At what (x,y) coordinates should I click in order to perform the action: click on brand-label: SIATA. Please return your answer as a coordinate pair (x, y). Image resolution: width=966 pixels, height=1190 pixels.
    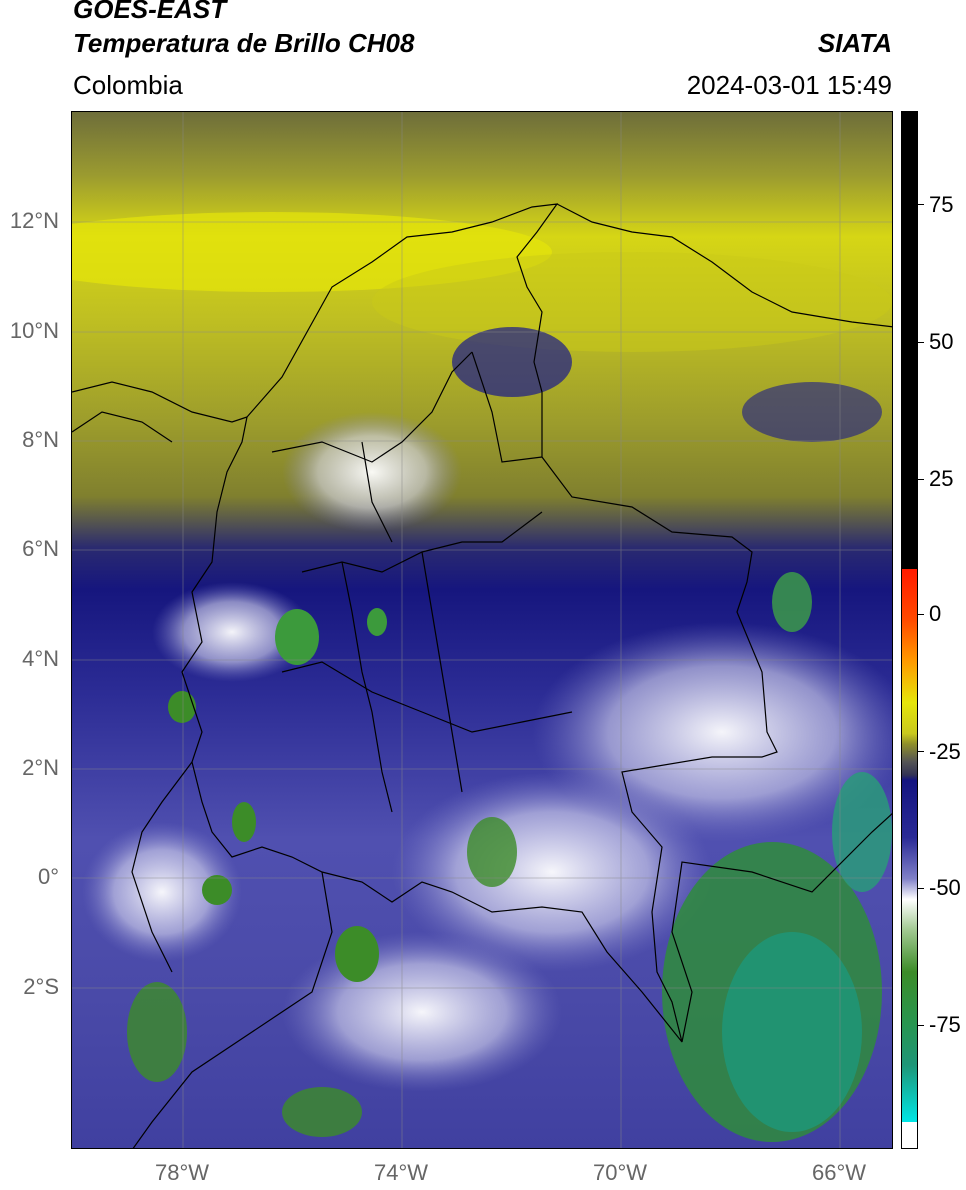
    Looking at the image, I should click on (854, 43).